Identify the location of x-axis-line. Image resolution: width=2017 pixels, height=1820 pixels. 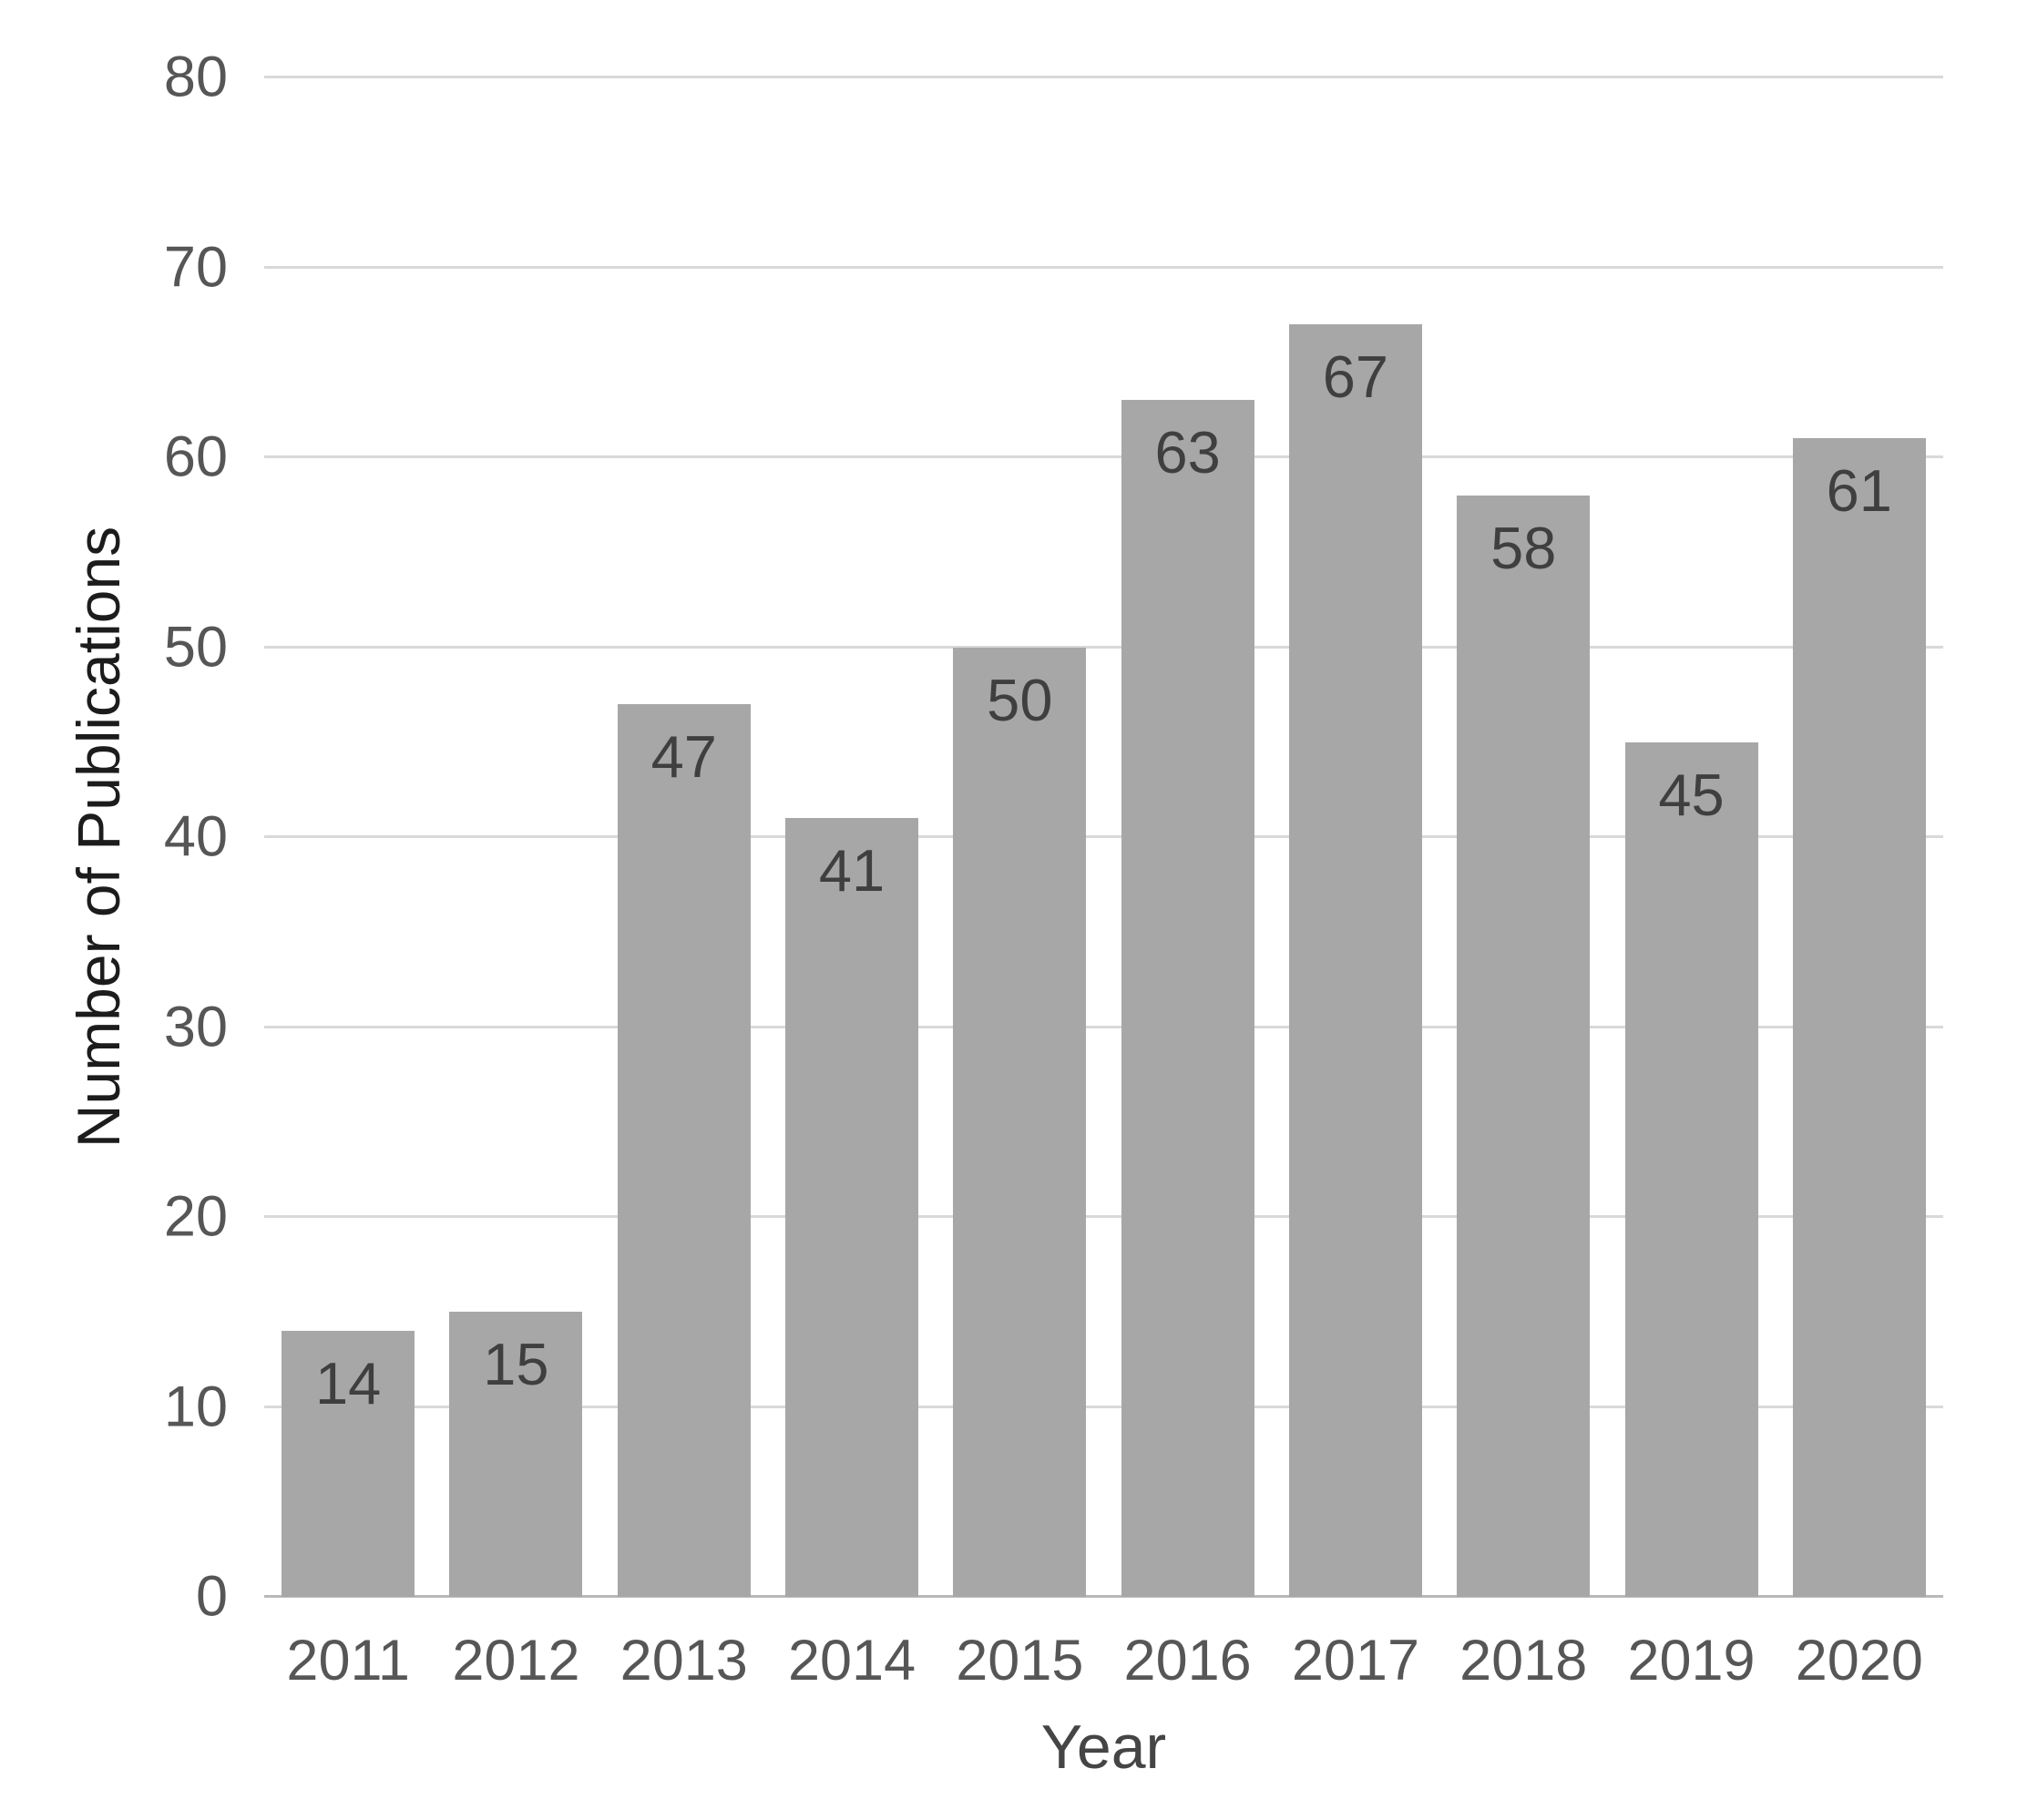
(1103, 1597).